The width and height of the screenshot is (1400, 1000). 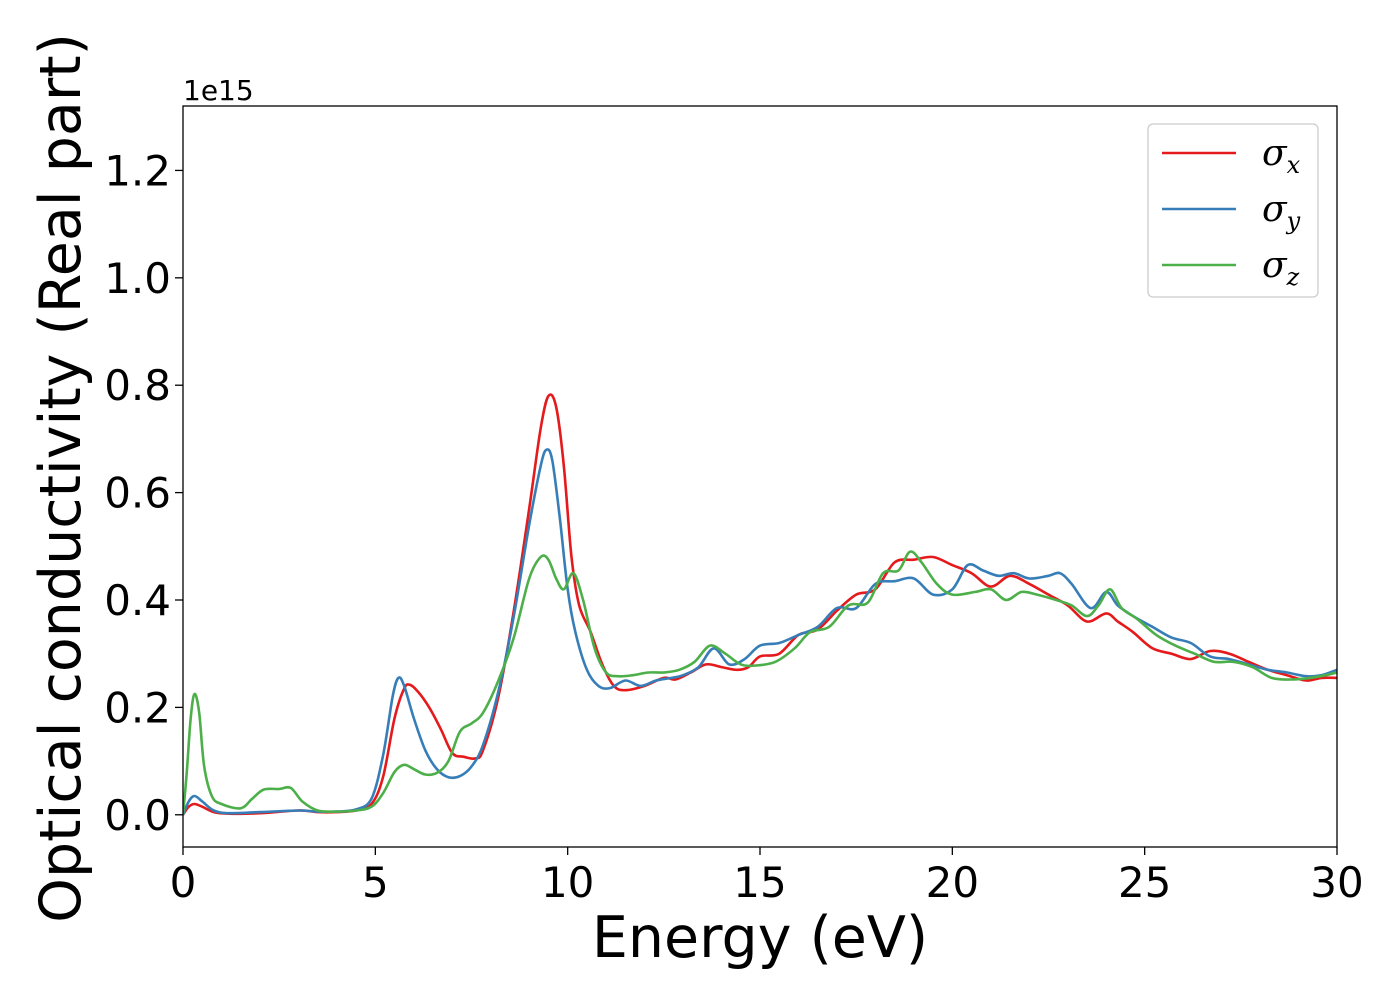 What do you see at coordinates (759, 882) in the screenshot?
I see `x-tick-label: 15` at bounding box center [759, 882].